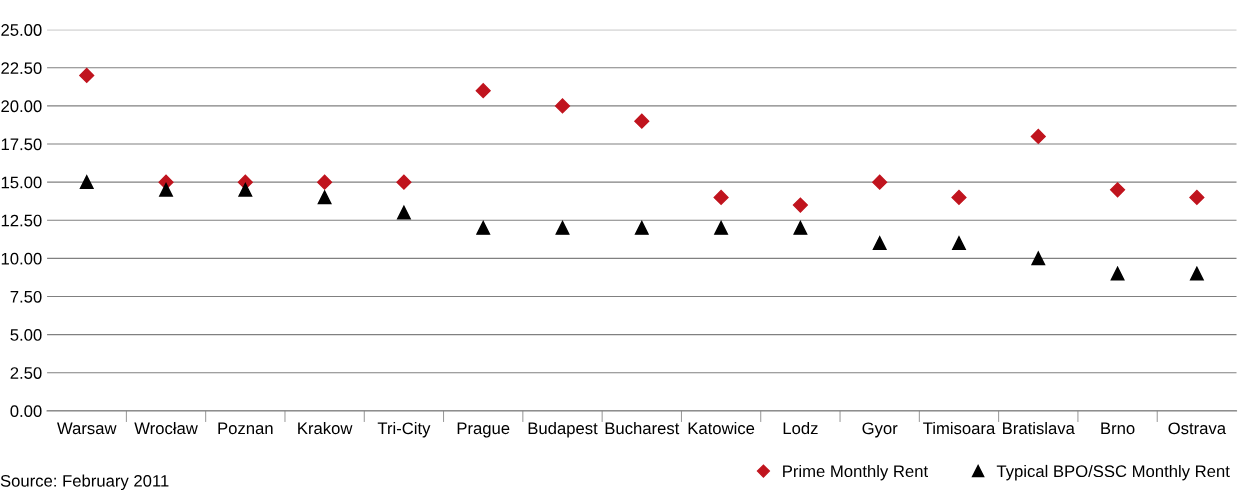 This screenshot has width=1239, height=495. I want to click on y-tick-label: 12.50, so click(21, 220).